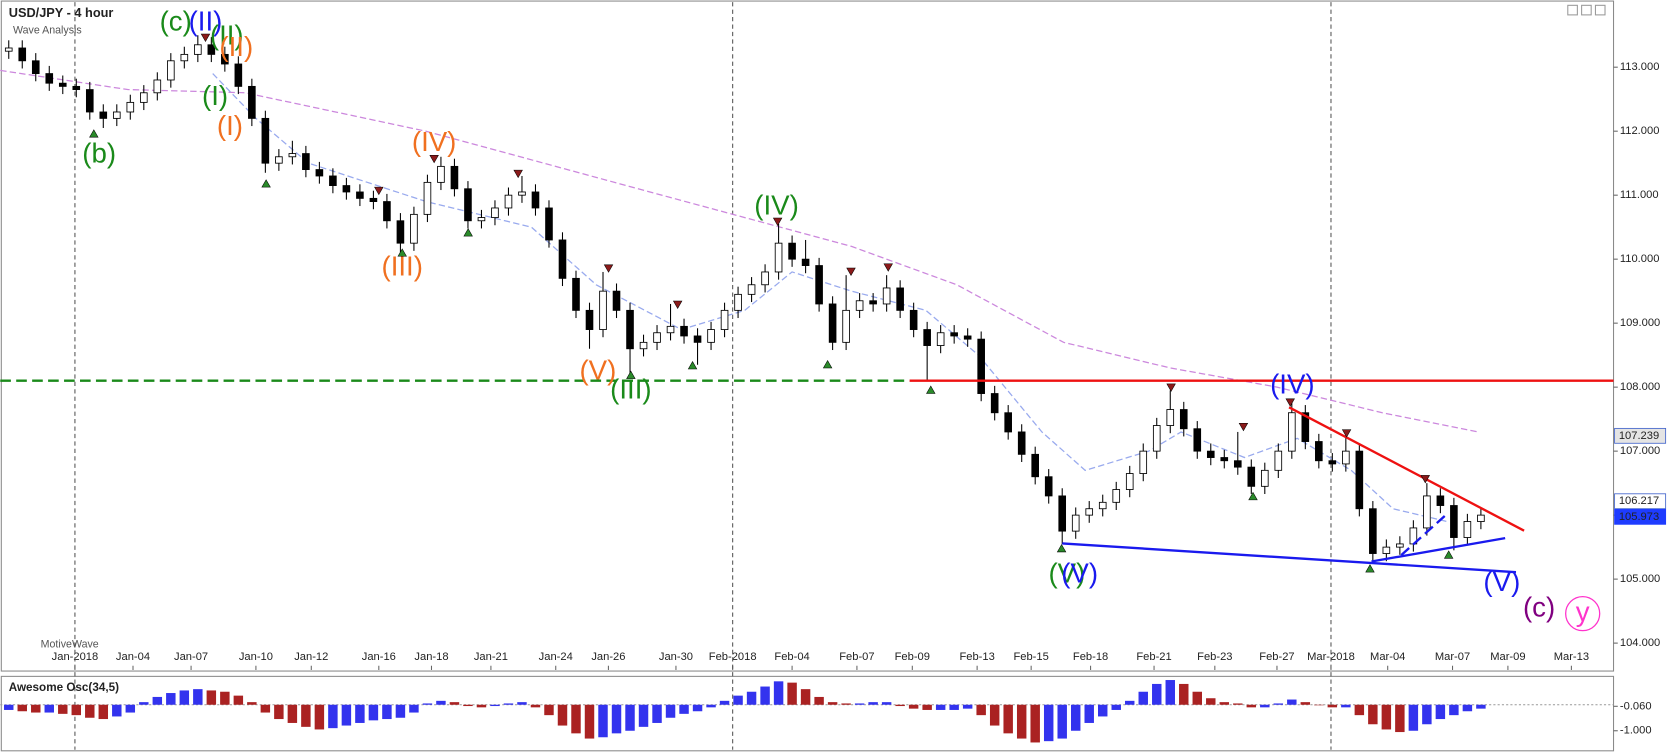 The height and width of the screenshot is (754, 1668). Describe the element at coordinates (1214, 657) in the screenshot. I see `x-tick-label: Feb-23` at that location.